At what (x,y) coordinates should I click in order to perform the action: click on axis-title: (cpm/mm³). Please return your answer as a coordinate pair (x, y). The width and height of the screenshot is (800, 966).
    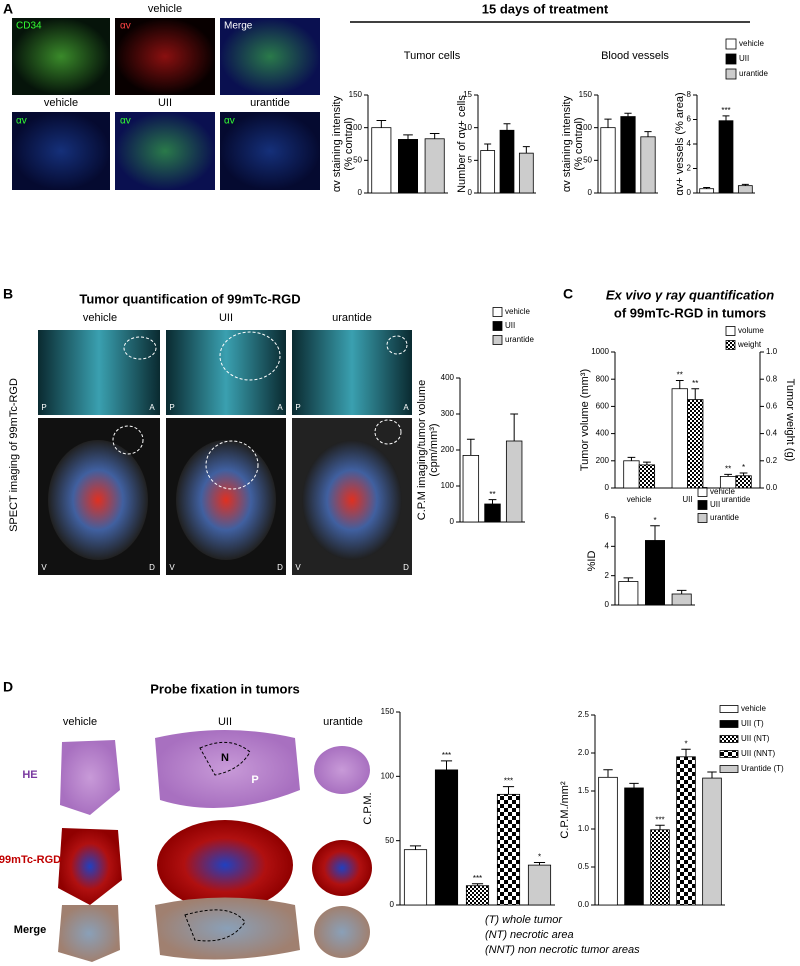
    Looking at the image, I should click on (434, 449).